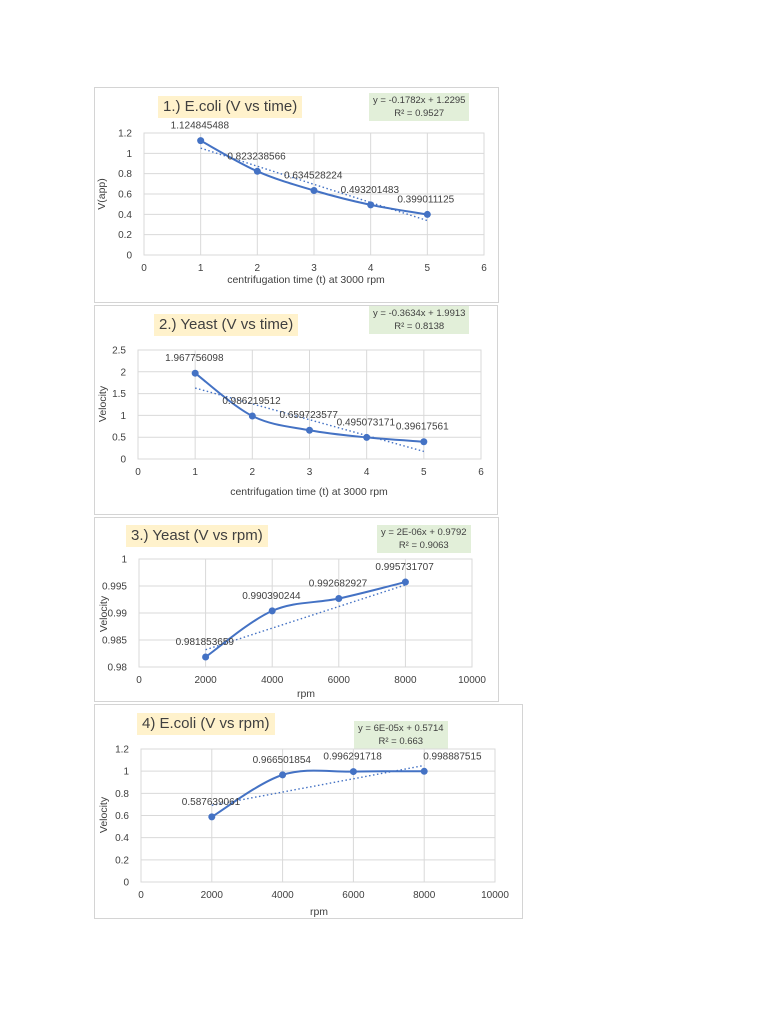 This screenshot has width=768, height=1024. Describe the element at coordinates (206, 724) in the screenshot. I see `chart-title: 4) E.coli (V vs rpm)` at that location.